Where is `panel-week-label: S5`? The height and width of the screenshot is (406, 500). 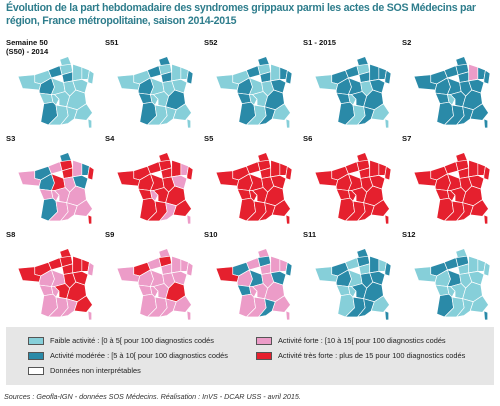
panel-week-label: S5 is located at coordinates (209, 138).